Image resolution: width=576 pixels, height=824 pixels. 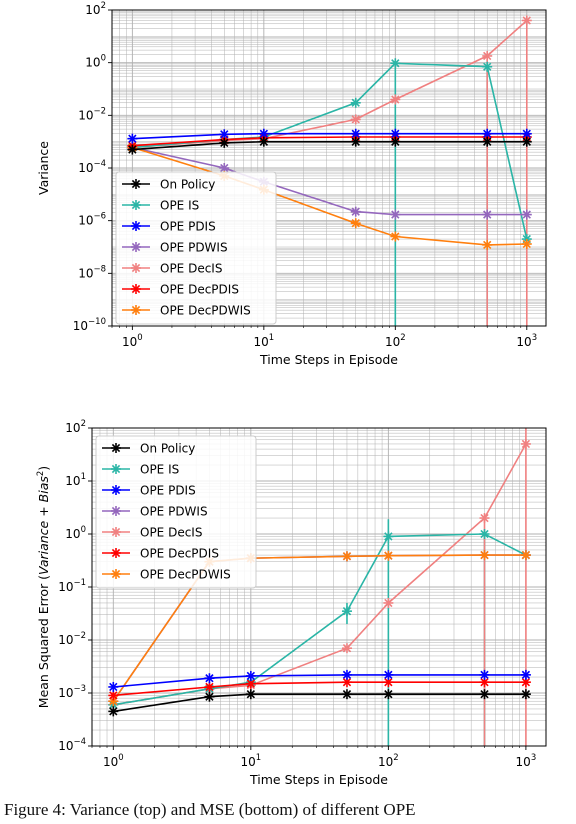 I want to click on legend-label: OPE IS, so click(x=179, y=206).